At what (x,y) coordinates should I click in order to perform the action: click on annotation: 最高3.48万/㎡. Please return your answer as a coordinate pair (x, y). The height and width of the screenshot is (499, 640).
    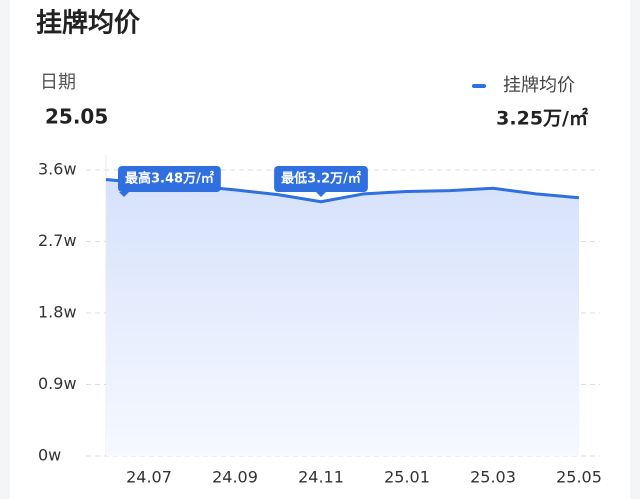
    Looking at the image, I should click on (169, 181).